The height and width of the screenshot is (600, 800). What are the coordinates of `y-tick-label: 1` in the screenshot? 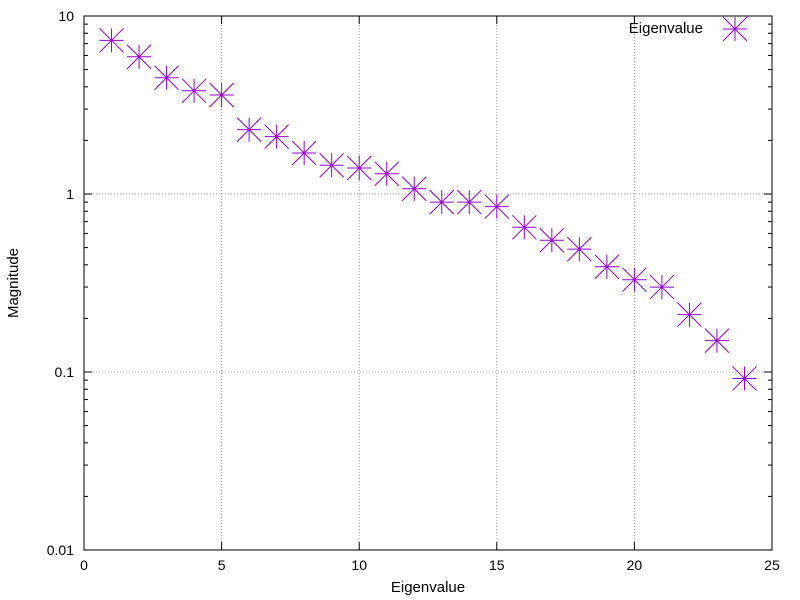 It's located at (70, 194).